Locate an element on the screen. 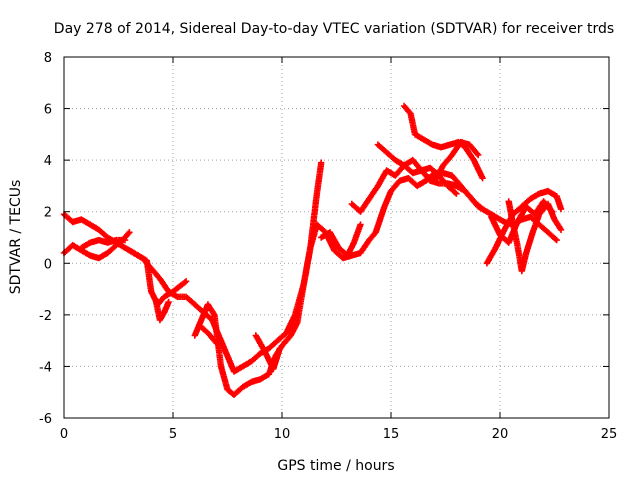 The image size is (640, 480). y-axis-label: SDTVAR / TECUs is located at coordinates (16, 237).